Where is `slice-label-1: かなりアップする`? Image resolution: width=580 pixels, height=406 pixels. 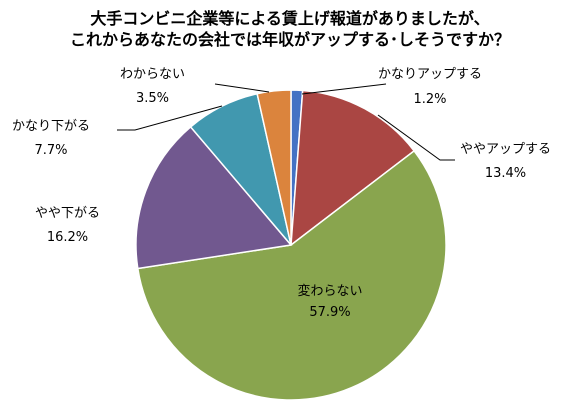
slice-label-1: かなりアップする is located at coordinates (430, 74).